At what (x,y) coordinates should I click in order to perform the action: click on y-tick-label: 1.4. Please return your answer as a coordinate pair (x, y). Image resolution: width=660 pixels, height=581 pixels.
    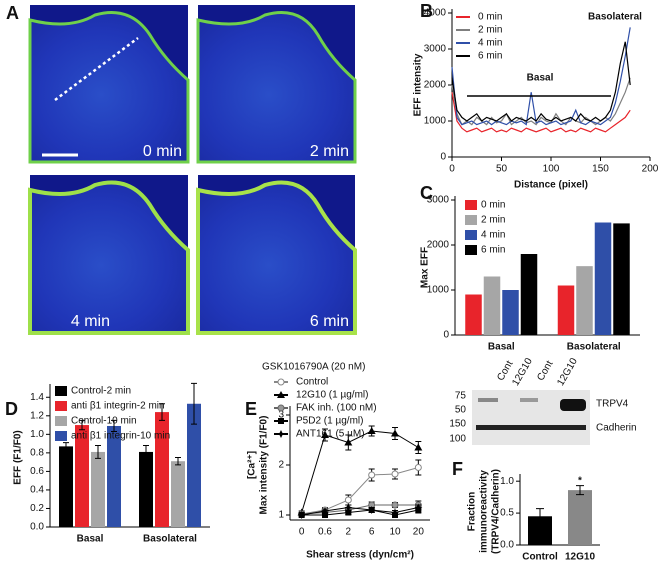
    Looking at the image, I should click on (37, 397).